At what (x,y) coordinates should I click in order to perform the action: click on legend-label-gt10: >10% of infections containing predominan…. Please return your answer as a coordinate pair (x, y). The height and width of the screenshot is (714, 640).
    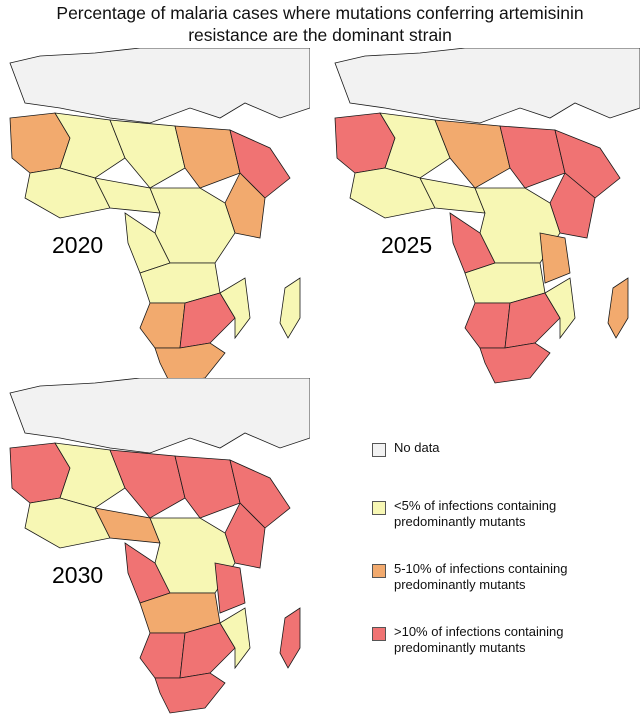
    Looking at the image, I should click on (479, 639).